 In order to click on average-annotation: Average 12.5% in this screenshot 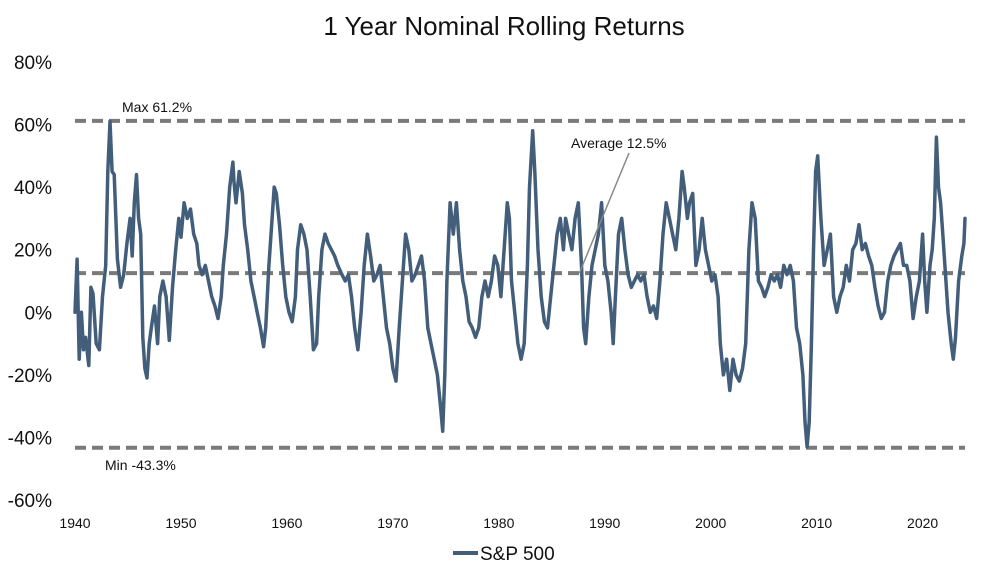, I will do `click(618, 143)`.